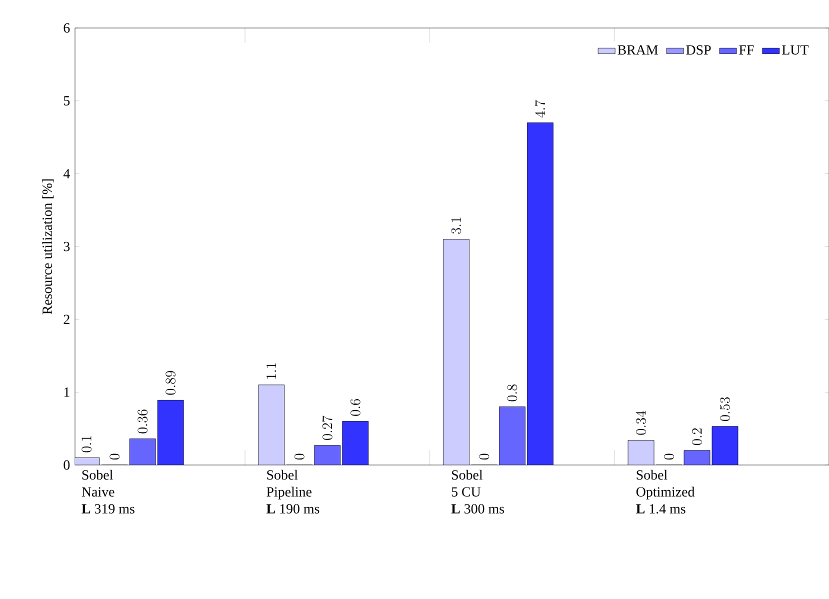 Image resolution: width=829 pixels, height=599 pixels. What do you see at coordinates (477, 492) in the screenshot?
I see `x-tick-label: Sobel 5 CU L 300 ms` at bounding box center [477, 492].